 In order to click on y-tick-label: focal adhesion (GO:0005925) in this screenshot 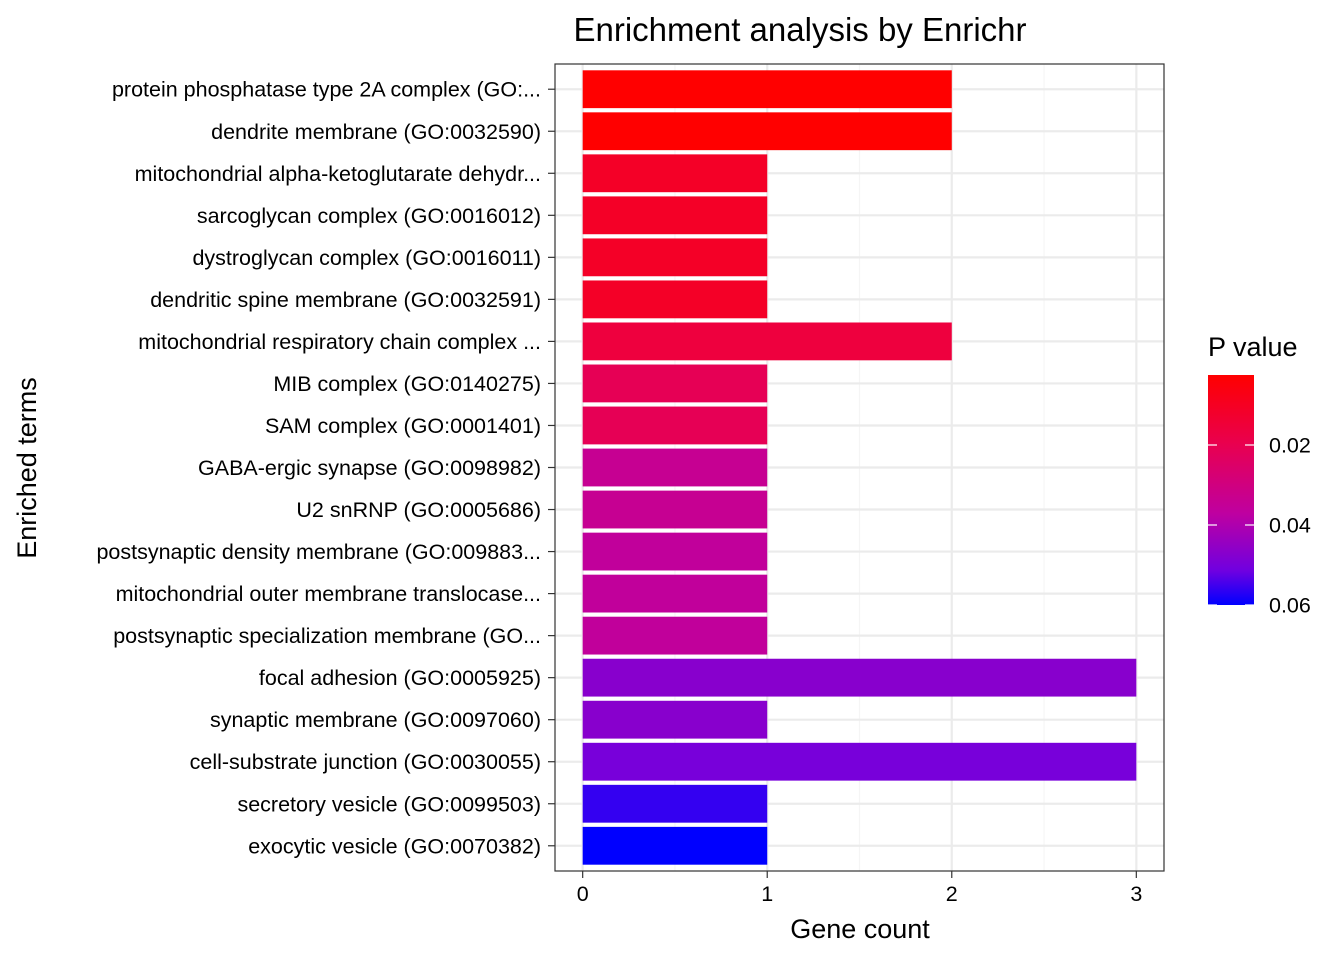, I will do `click(400, 678)`.